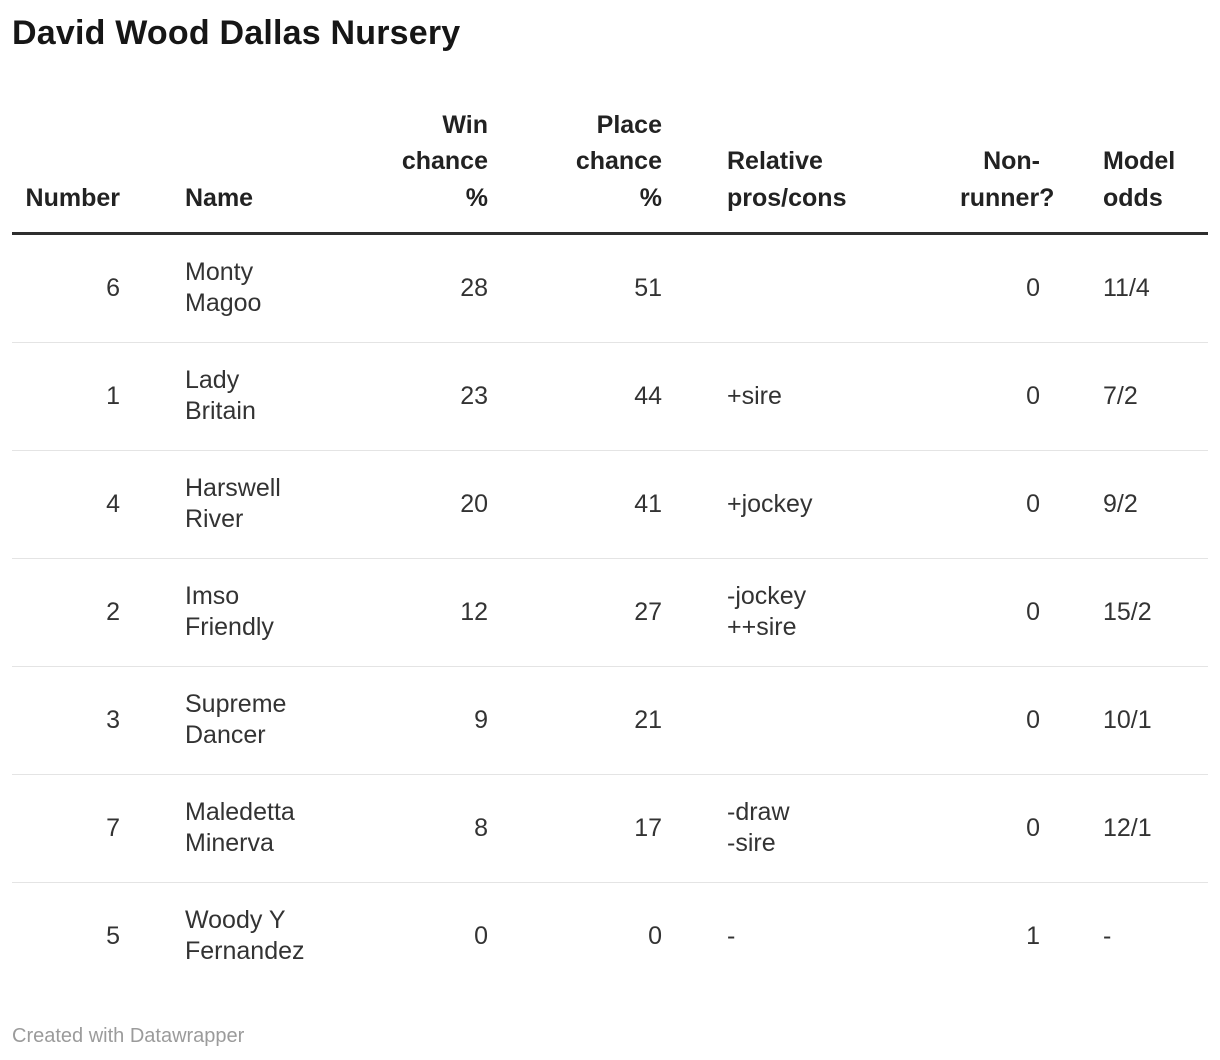  I want to click on table-row: 4 Harswell River 20 41 +jockey 0 9/2, so click(610, 504).